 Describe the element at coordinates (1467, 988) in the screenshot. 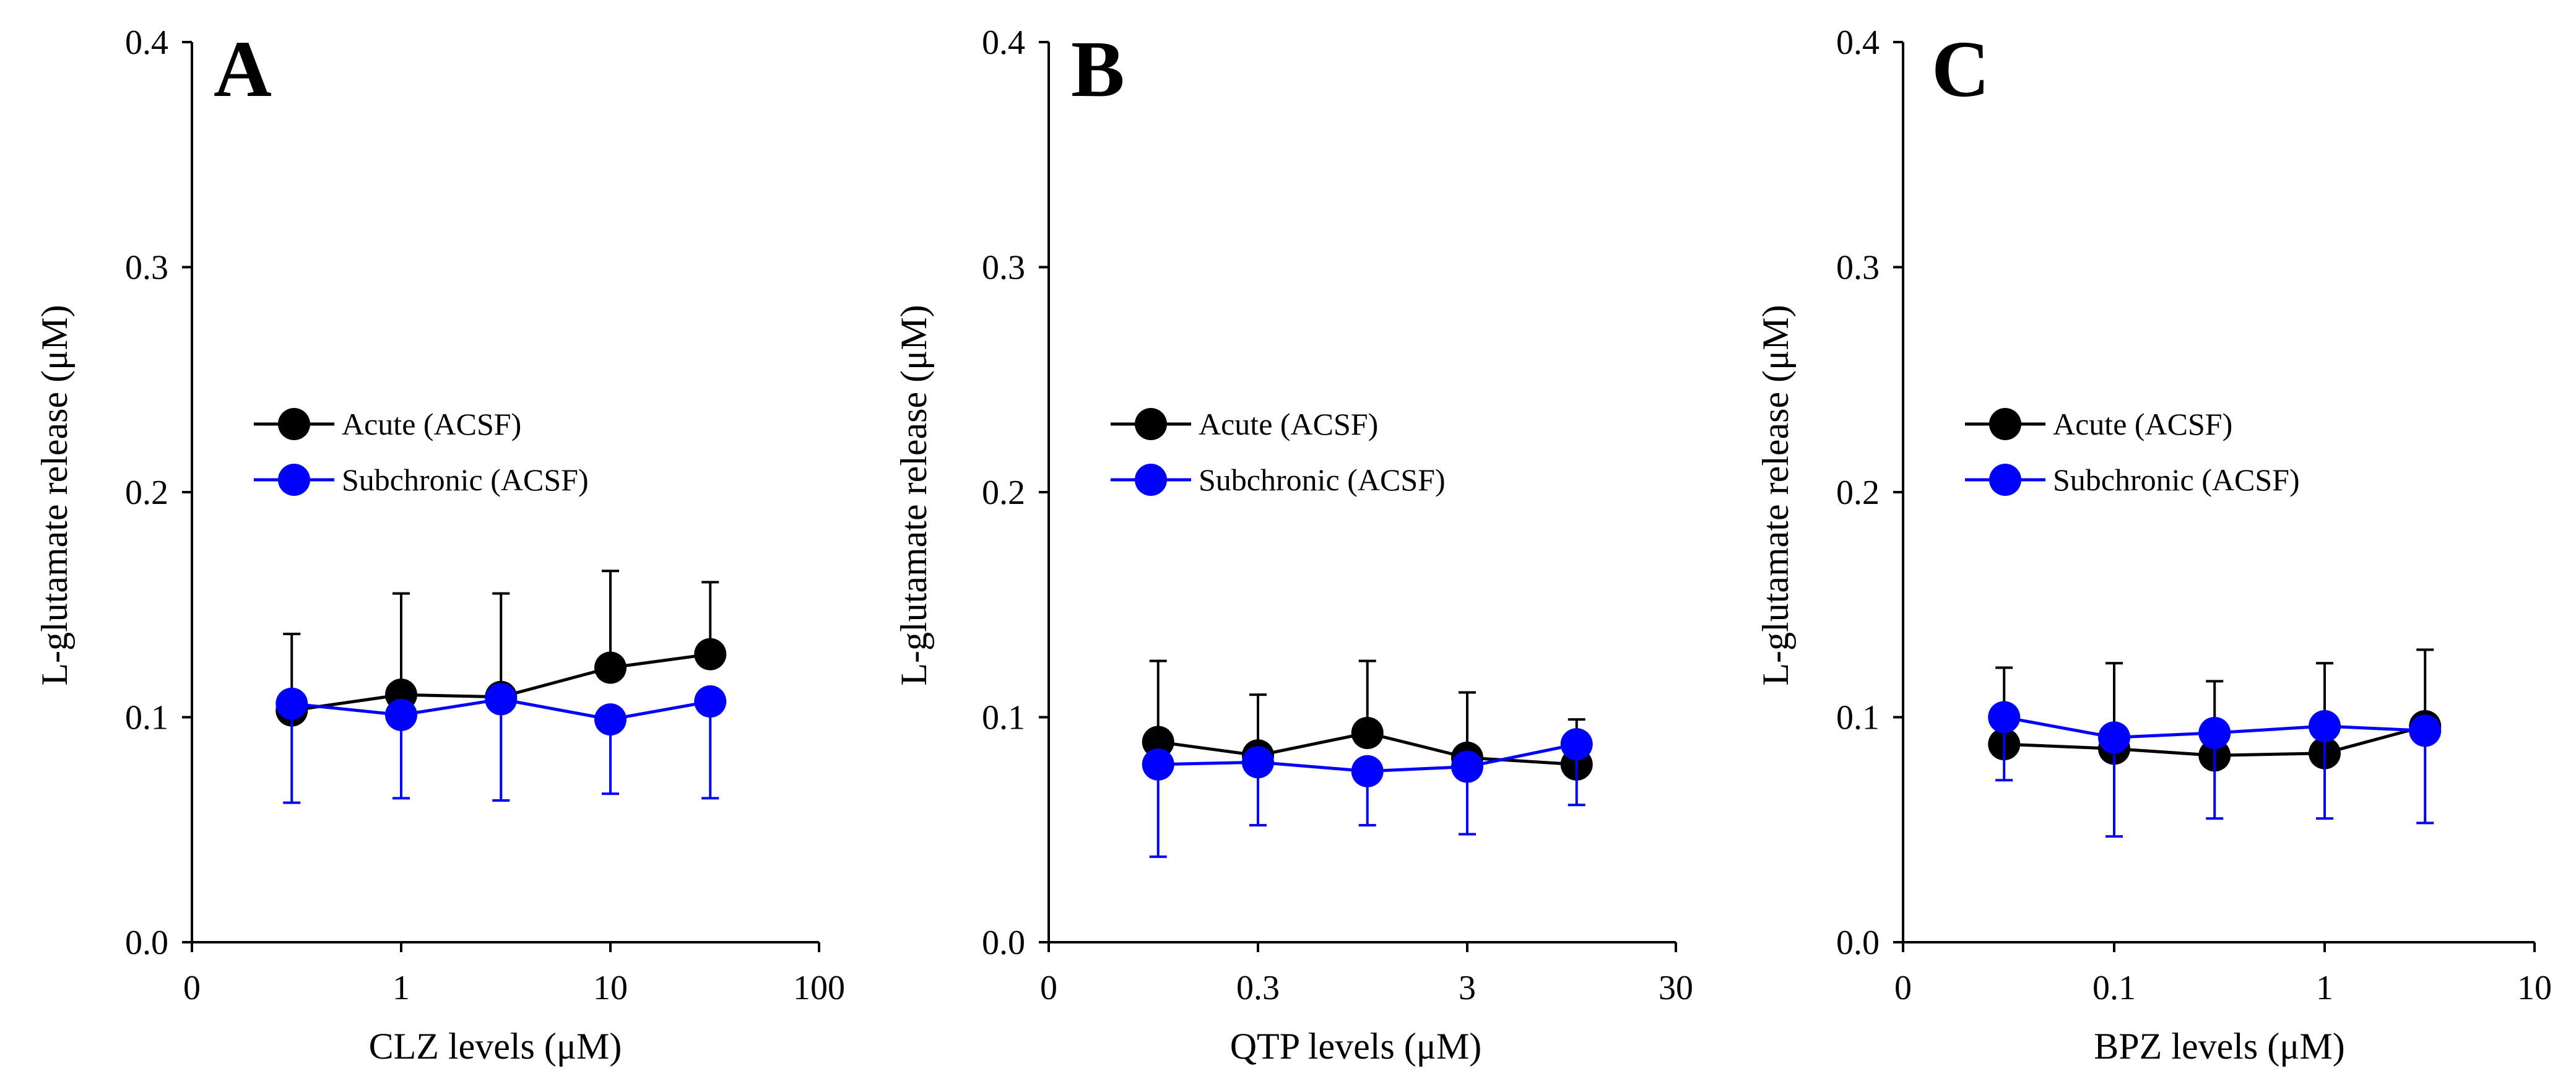

I see `x-tick-label: 3` at that location.